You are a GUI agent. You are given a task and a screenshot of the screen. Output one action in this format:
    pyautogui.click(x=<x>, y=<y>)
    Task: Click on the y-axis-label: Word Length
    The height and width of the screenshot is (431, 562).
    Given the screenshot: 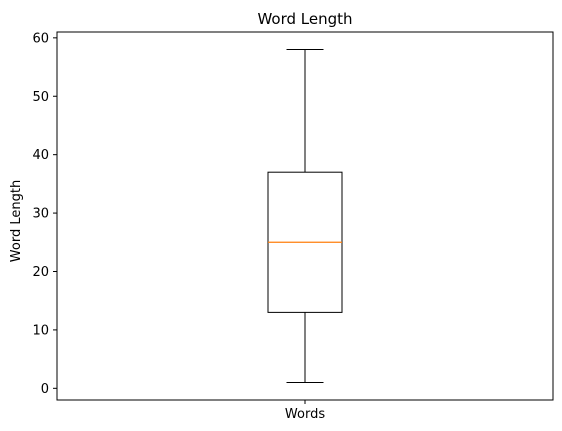 What is the action you would take?
    pyautogui.click(x=16, y=221)
    